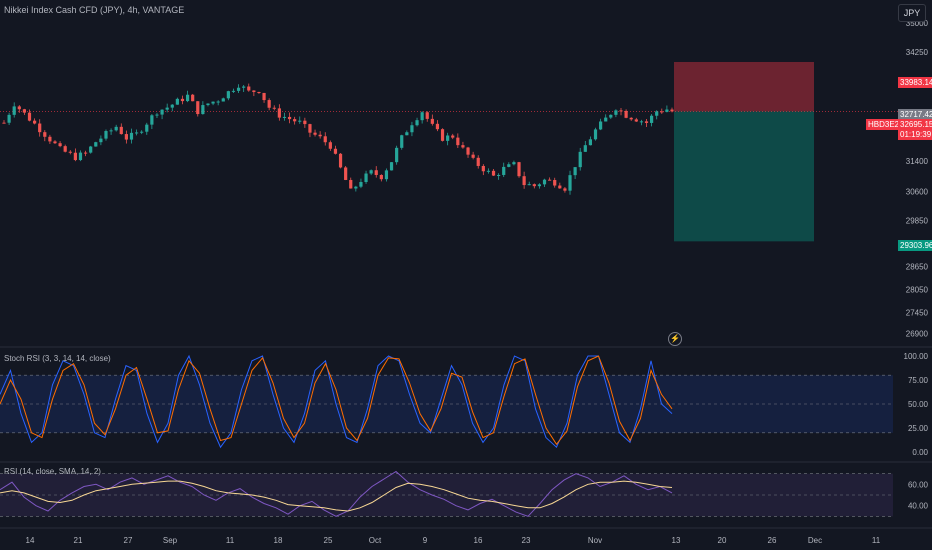 This screenshot has width=932, height=550. What do you see at coordinates (920, 452) in the screenshot?
I see `stoch-tick-label: 0.00` at bounding box center [920, 452].